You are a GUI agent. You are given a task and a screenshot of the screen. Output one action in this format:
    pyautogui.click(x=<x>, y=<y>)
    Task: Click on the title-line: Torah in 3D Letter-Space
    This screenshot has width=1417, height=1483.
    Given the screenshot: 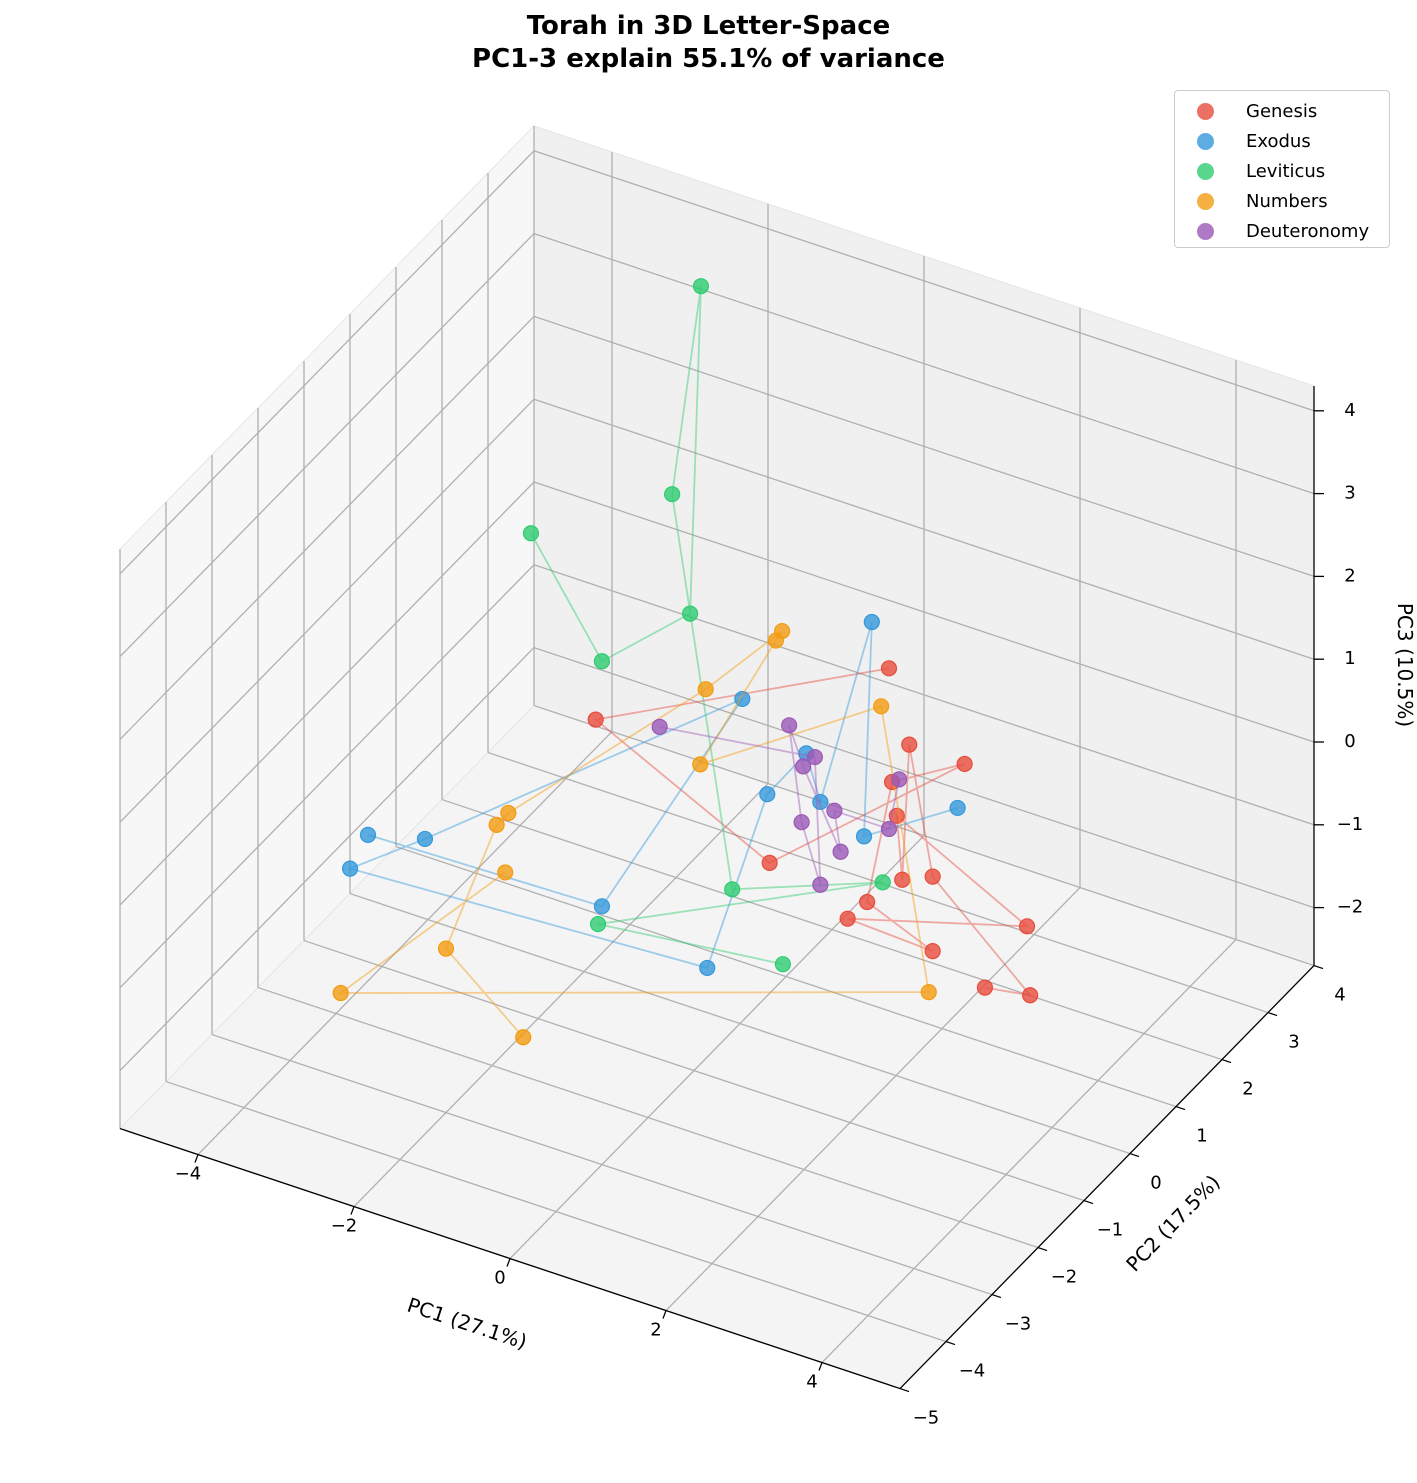 What is the action you would take?
    pyautogui.click(x=708, y=26)
    